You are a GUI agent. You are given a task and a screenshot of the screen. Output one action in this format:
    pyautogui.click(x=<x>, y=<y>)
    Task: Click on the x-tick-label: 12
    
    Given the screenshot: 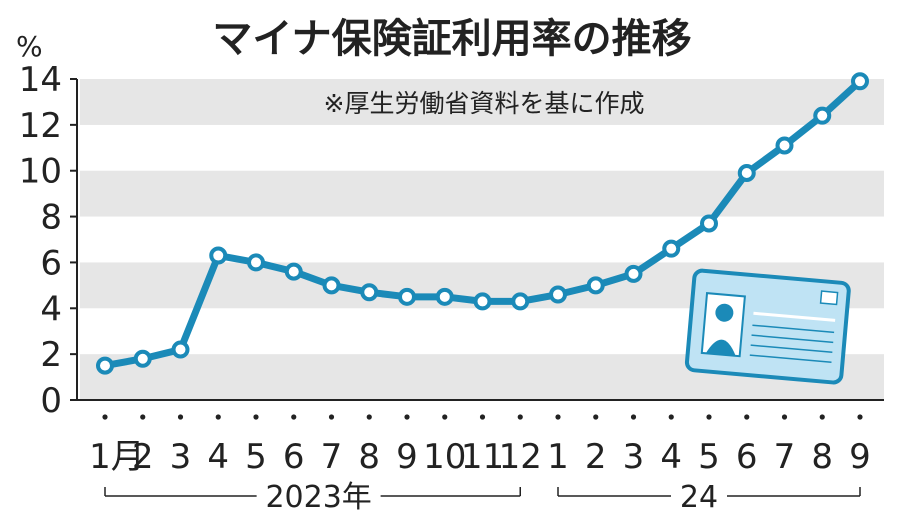 What is the action you would take?
    pyautogui.click(x=520, y=457)
    